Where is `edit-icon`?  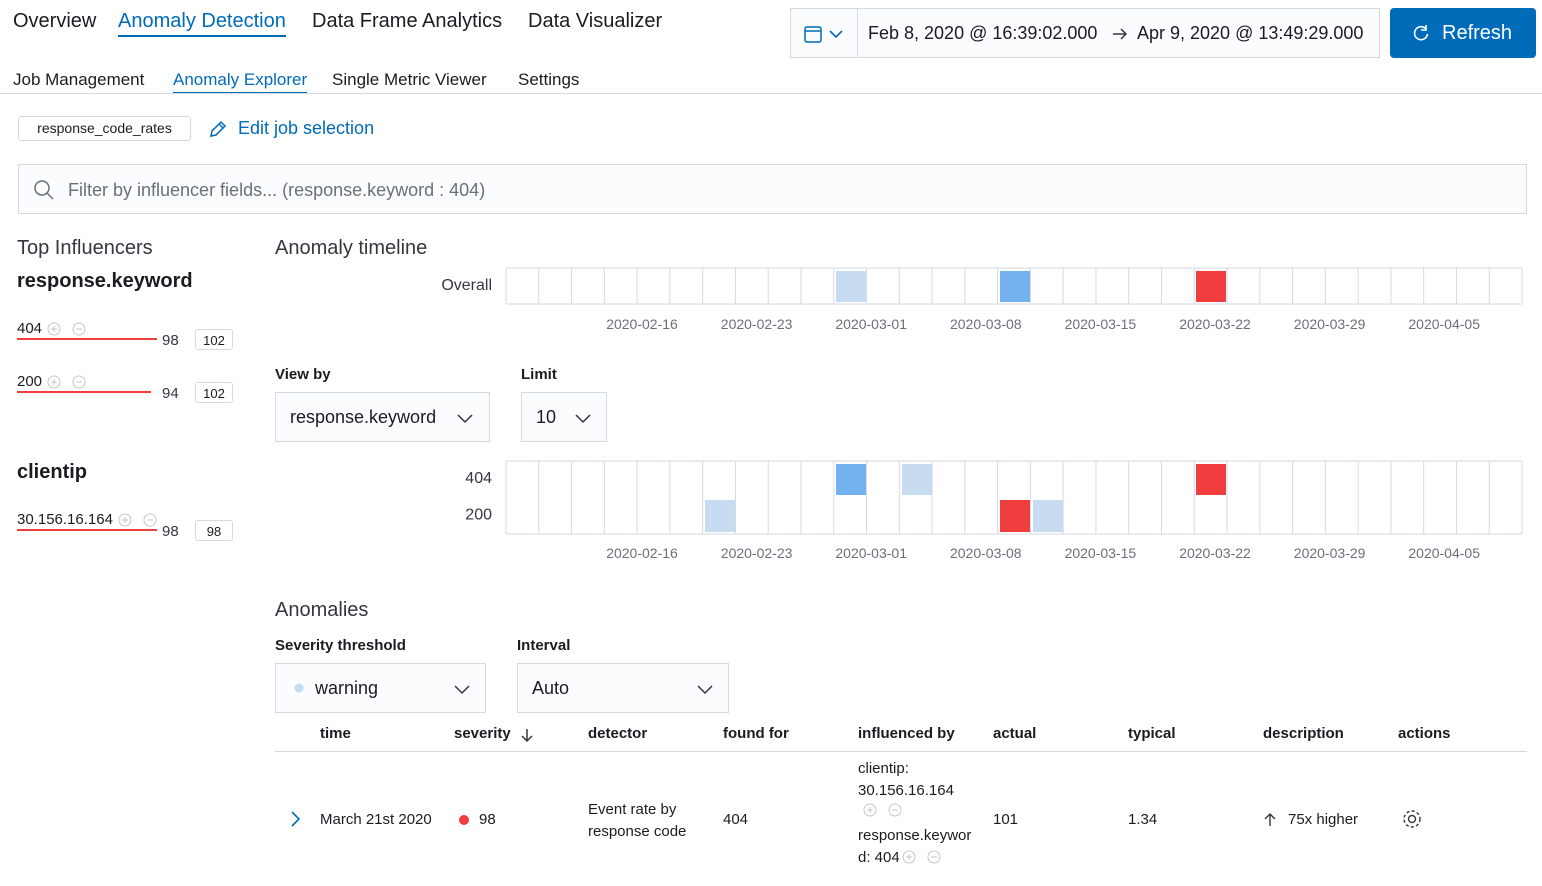
edit-icon is located at coordinates (218, 128).